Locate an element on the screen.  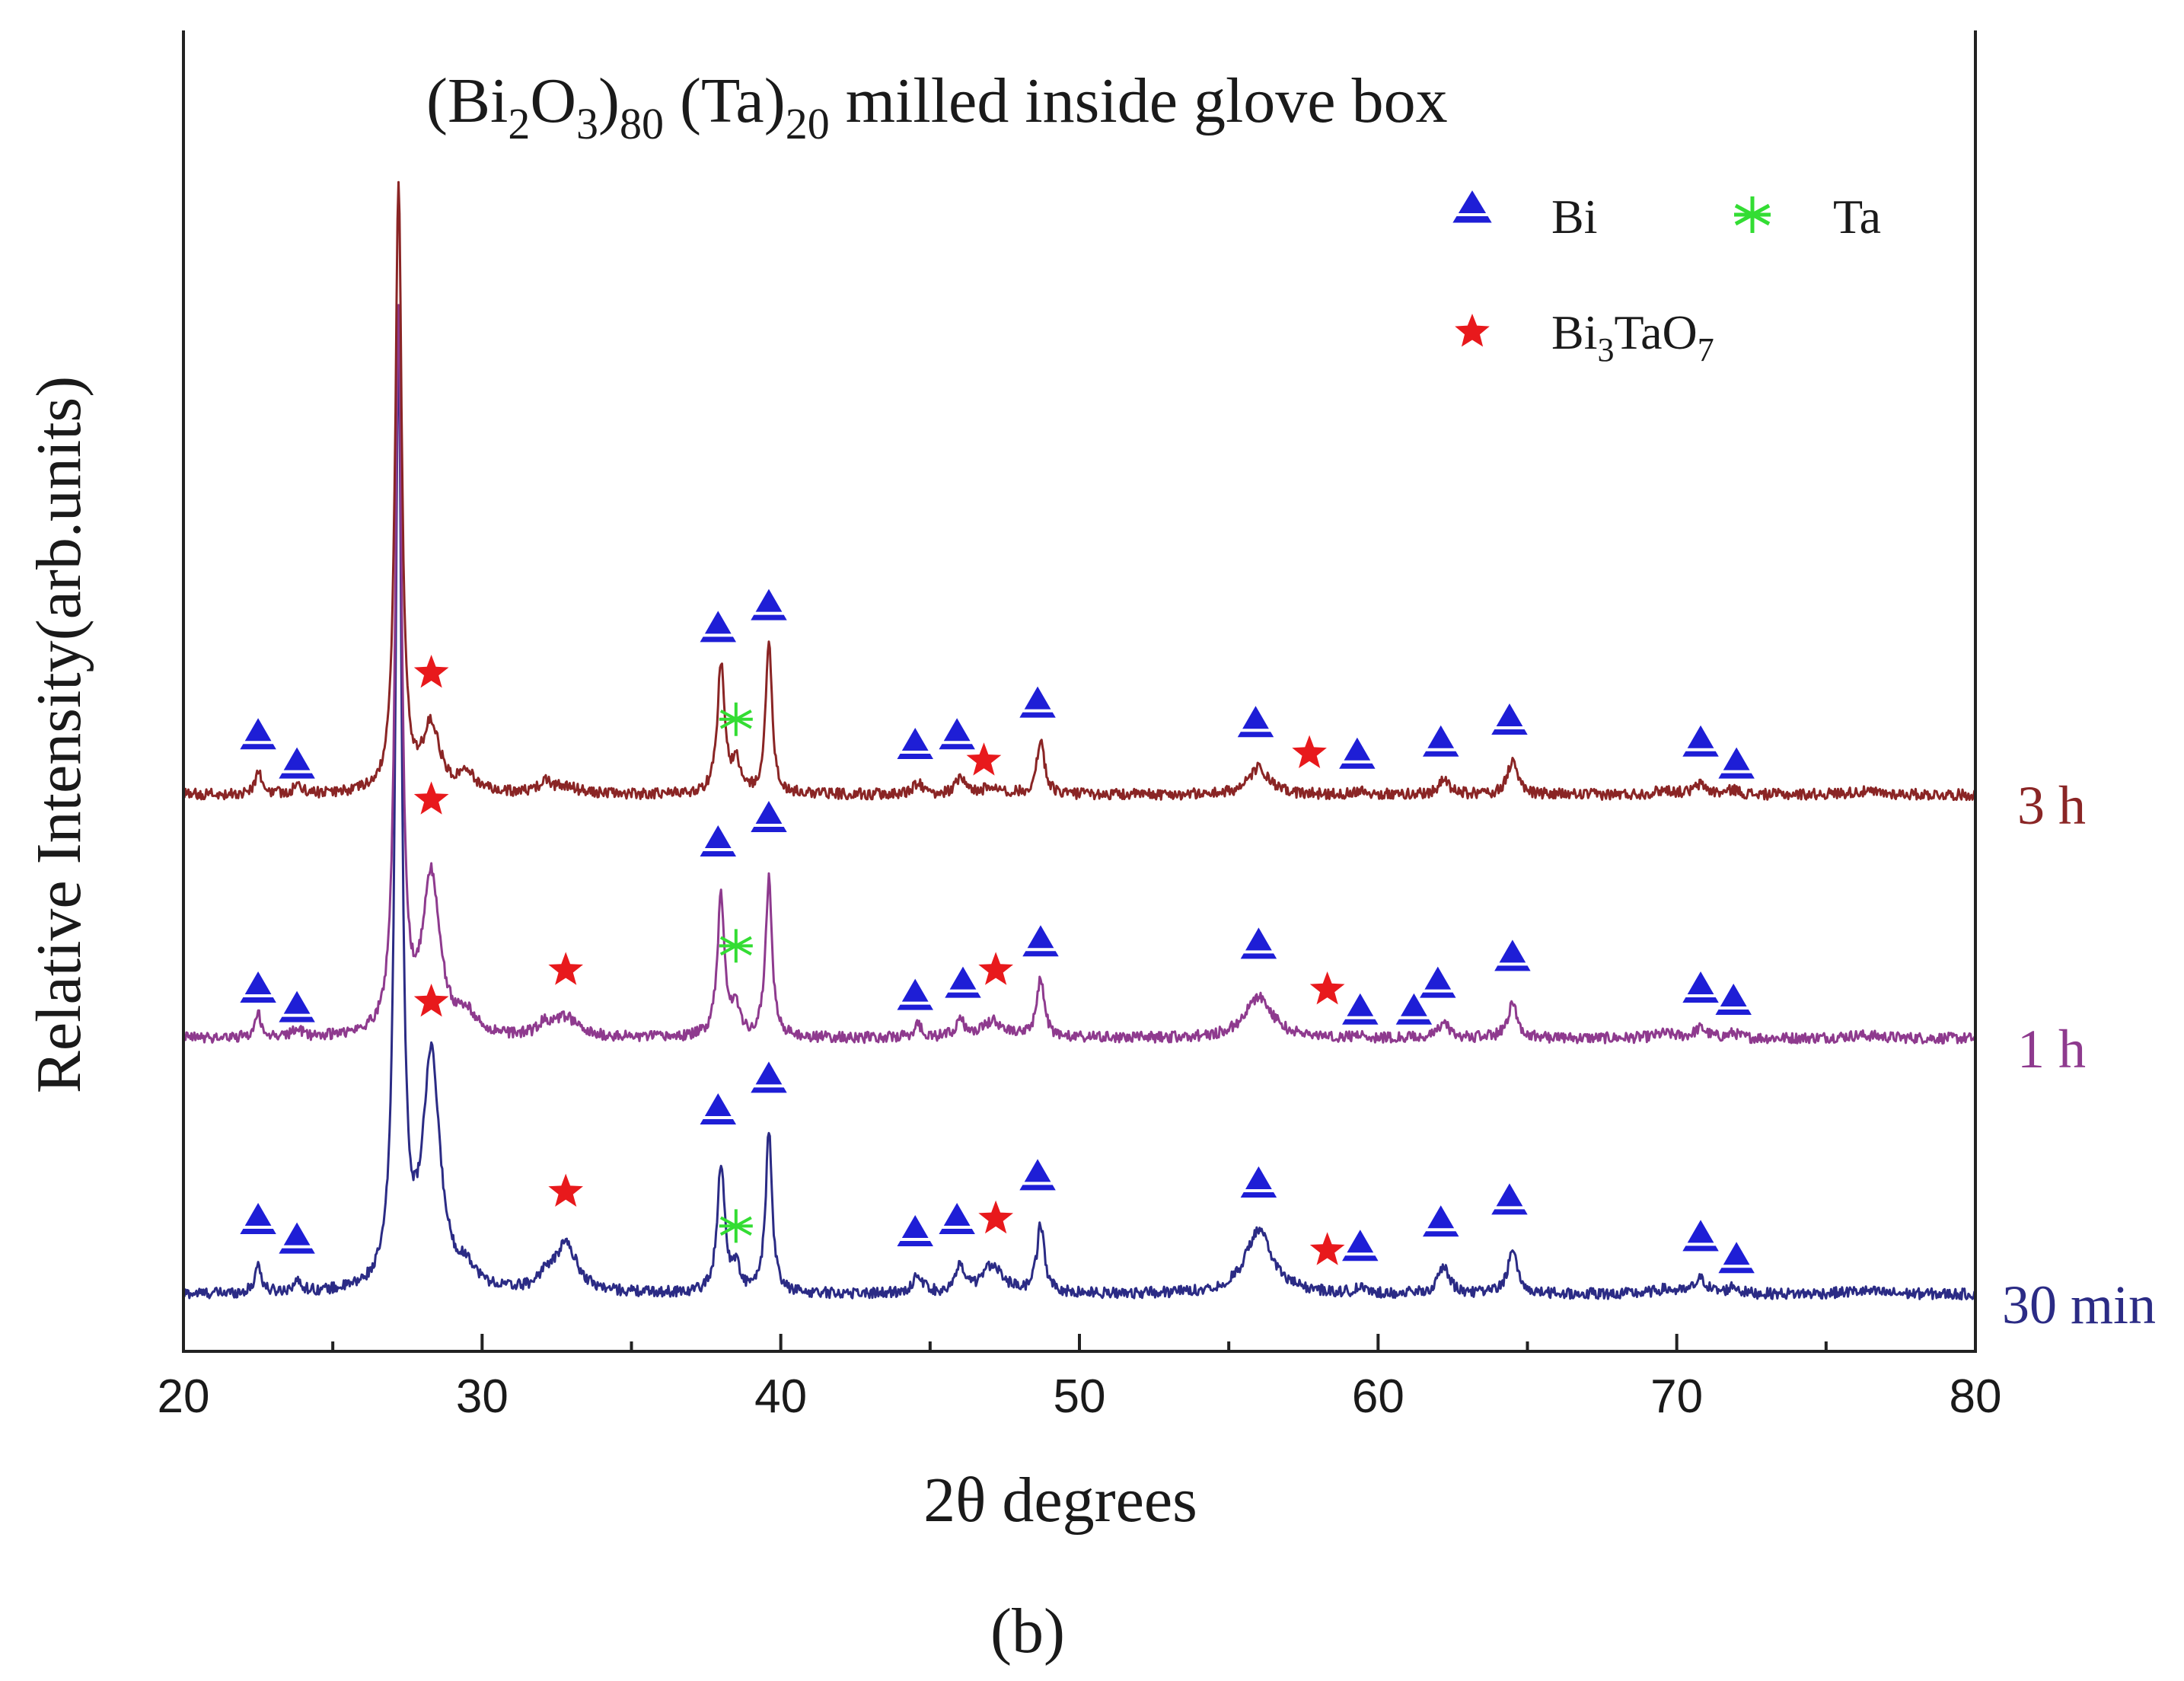
series-label-1-h: 1 h is located at coordinates (2051, 1050).